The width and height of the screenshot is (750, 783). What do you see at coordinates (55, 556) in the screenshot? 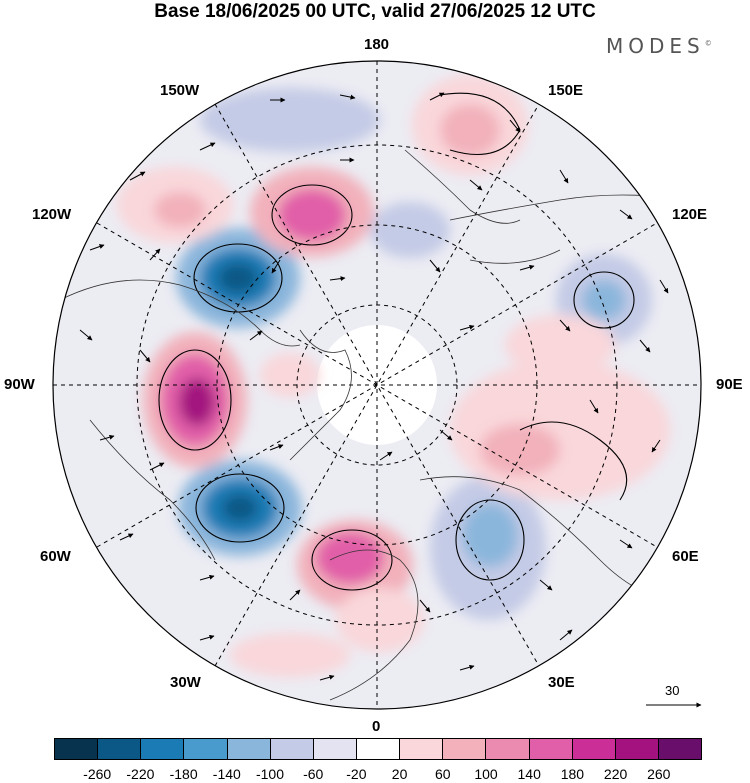
I see `lon-label-60w: 60W` at bounding box center [55, 556].